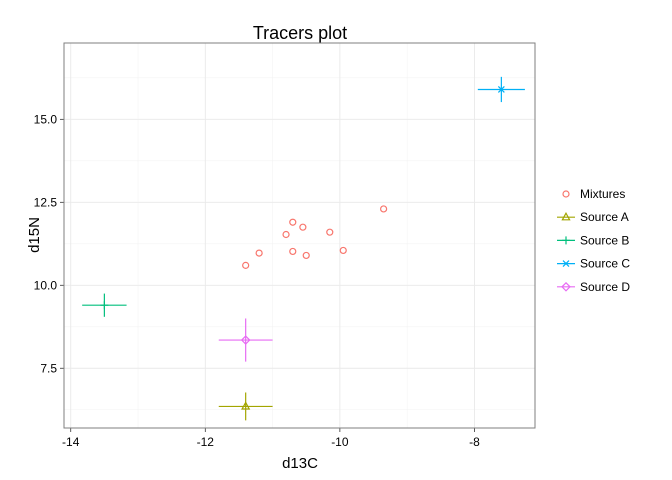 The width and height of the screenshot is (672, 480). Describe the element at coordinates (48, 368) in the screenshot. I see `y-tick-label: 7.5` at that location.